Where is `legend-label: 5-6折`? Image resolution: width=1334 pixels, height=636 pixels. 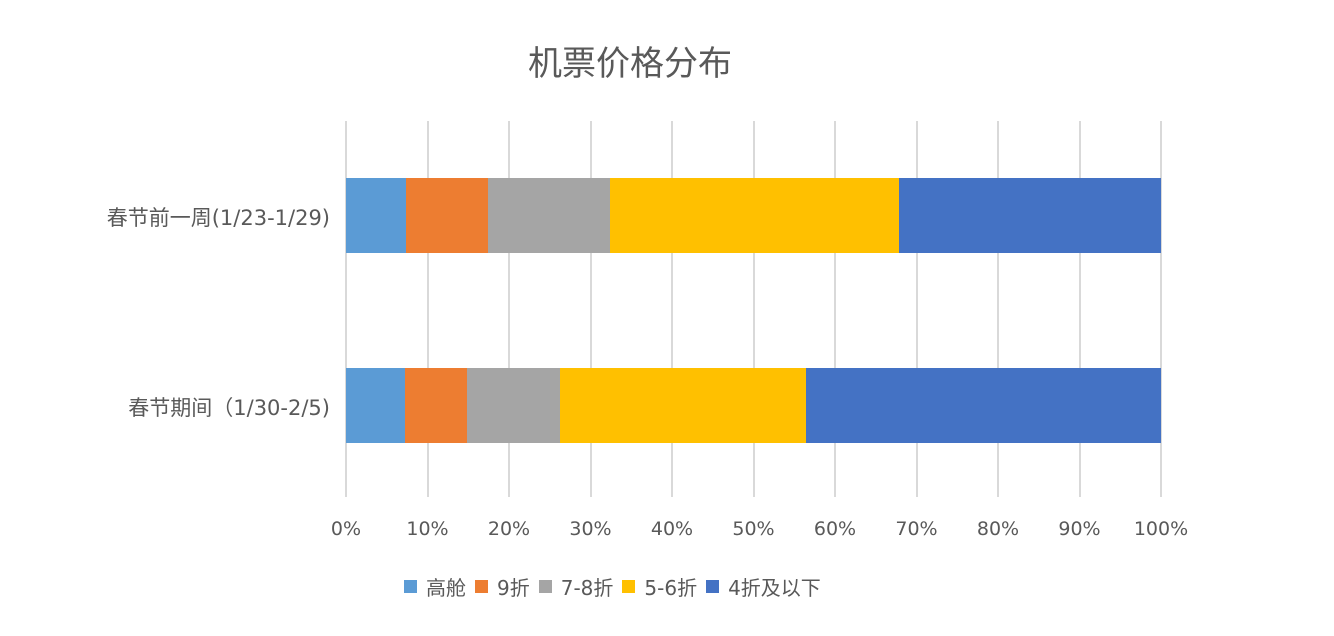 legend-label: 5-6折 is located at coordinates (671, 588).